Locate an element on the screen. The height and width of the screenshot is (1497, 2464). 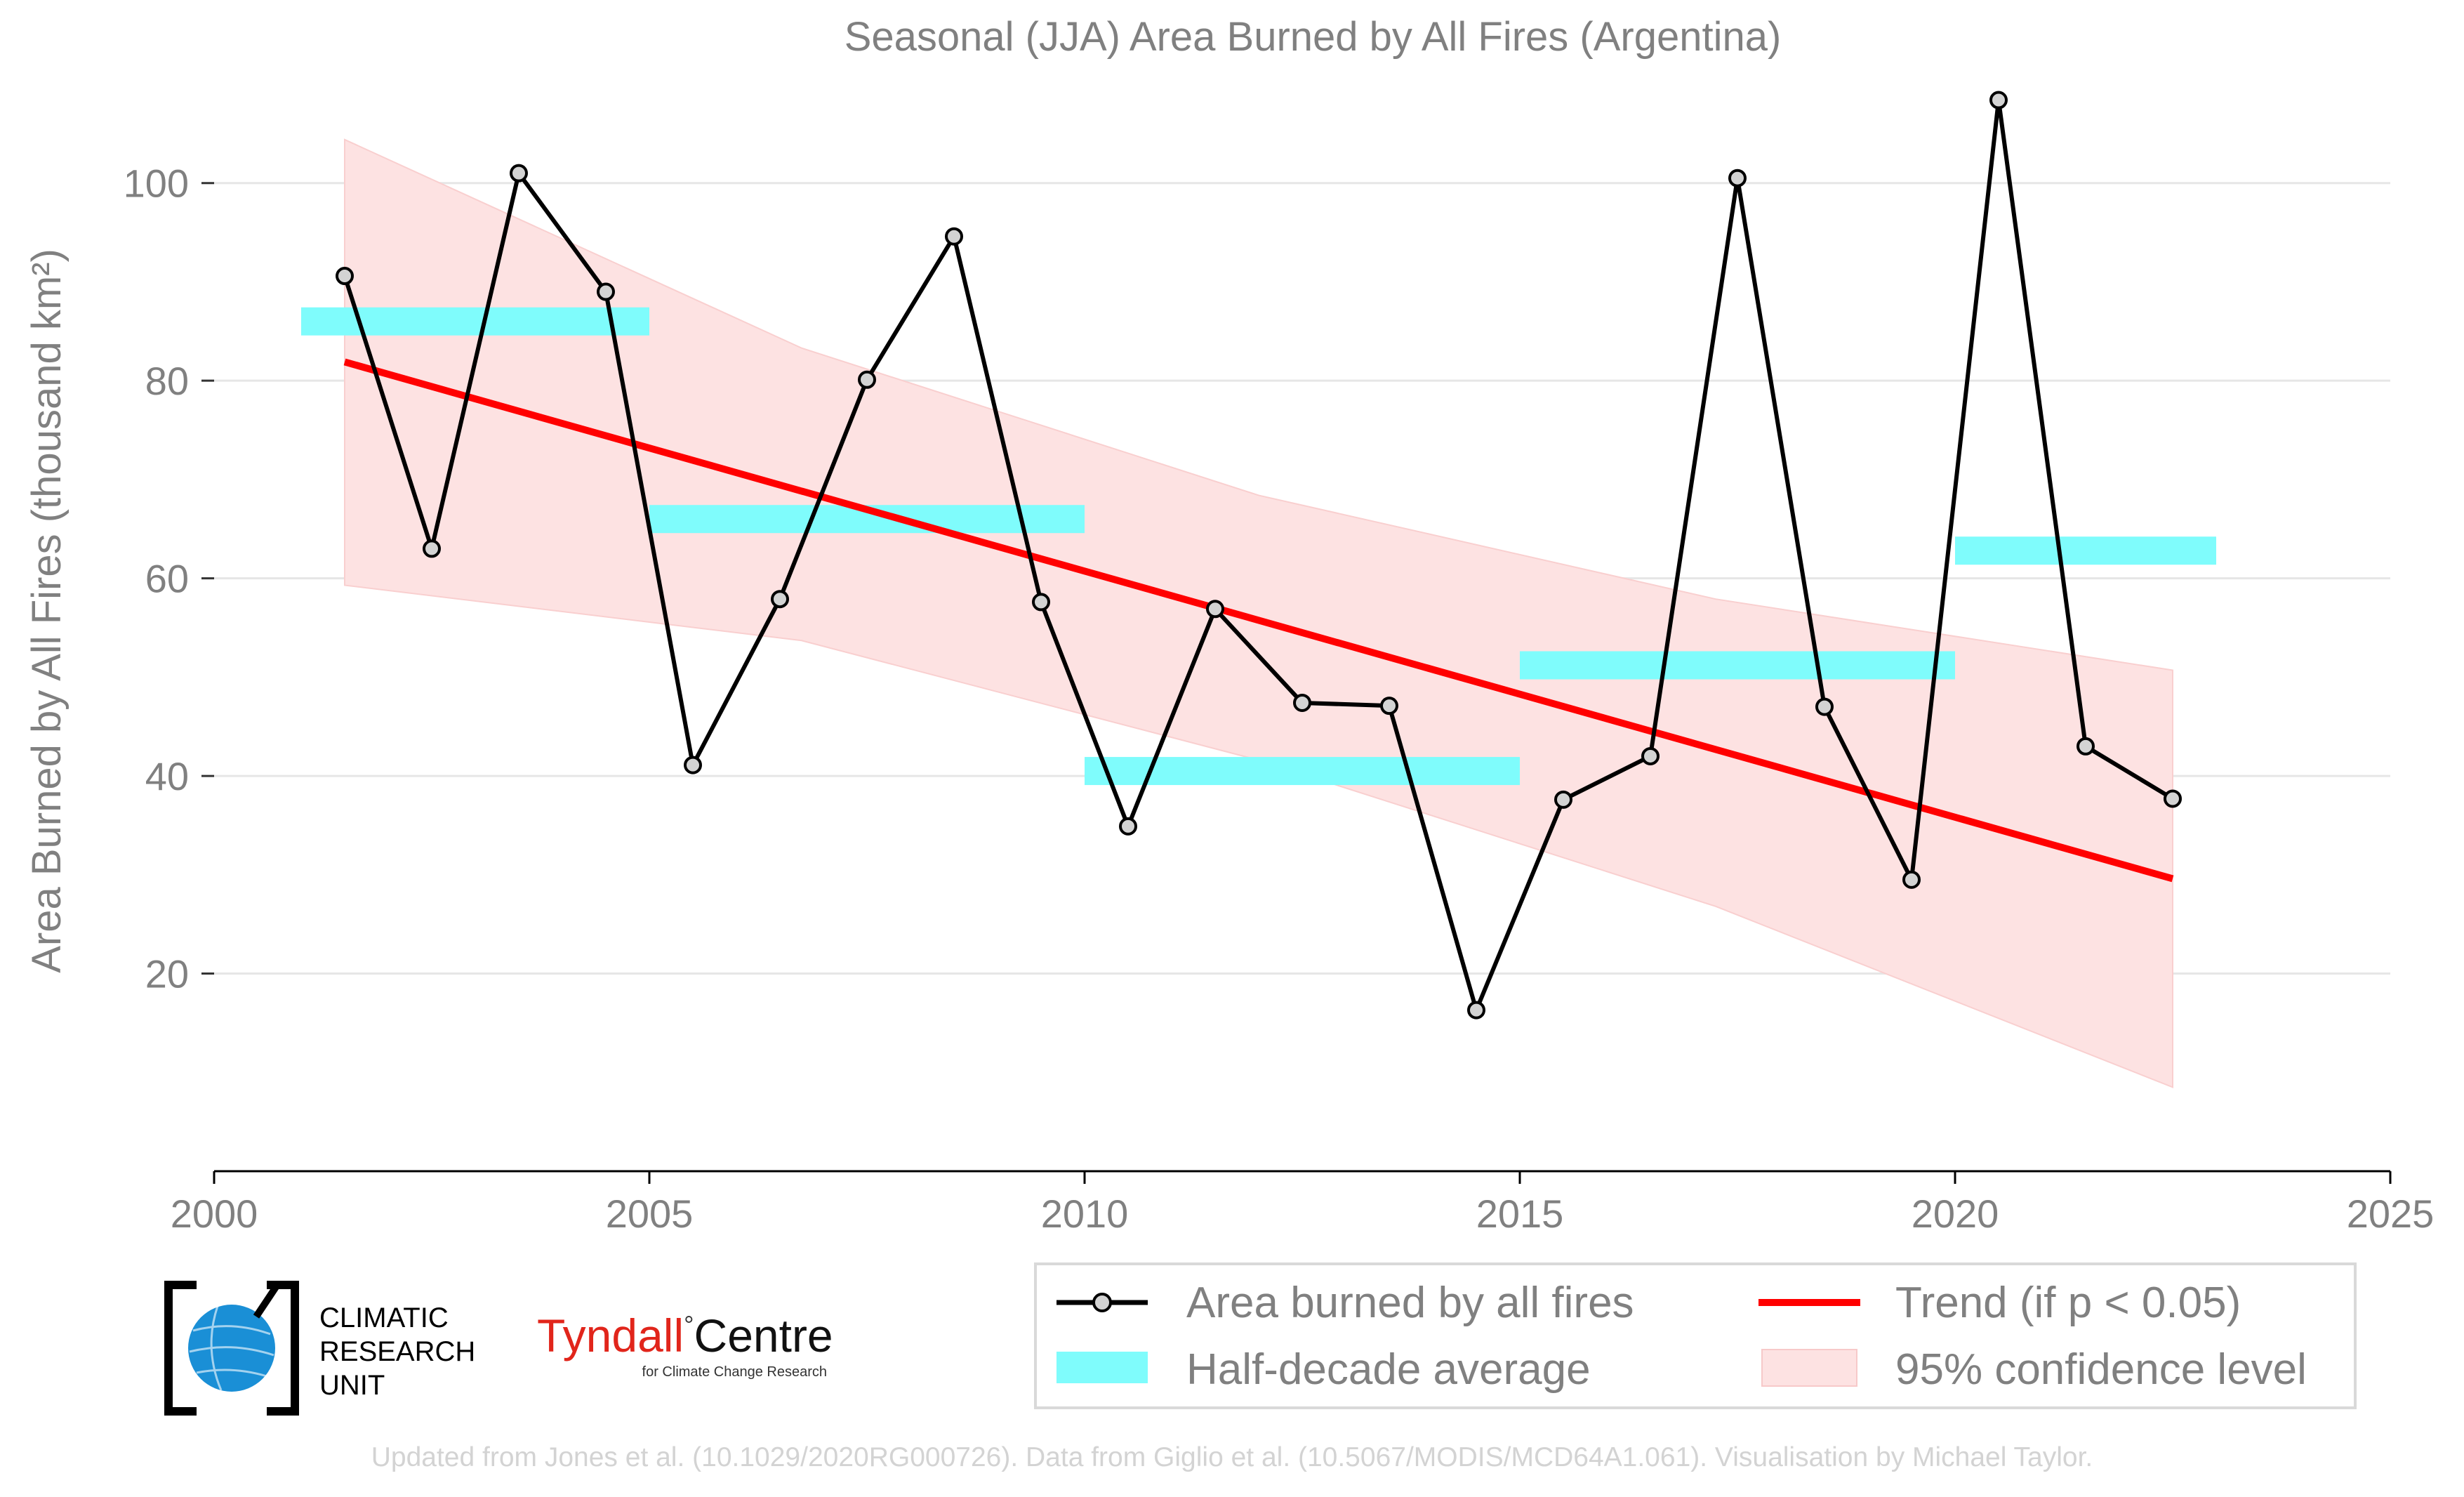
x-tick-label-2010: 2010 is located at coordinates (1085, 1214).